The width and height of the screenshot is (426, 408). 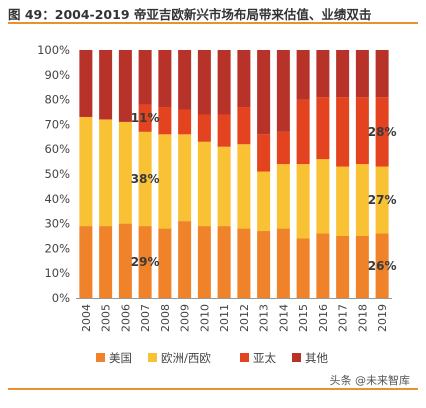 I want to click on y-tick-label: 50%, so click(x=57, y=174).